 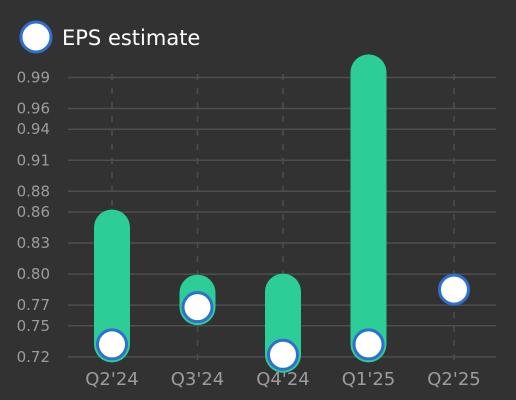 What do you see at coordinates (33, 357) in the screenshot?
I see `y-tick-label: 0.72` at bounding box center [33, 357].